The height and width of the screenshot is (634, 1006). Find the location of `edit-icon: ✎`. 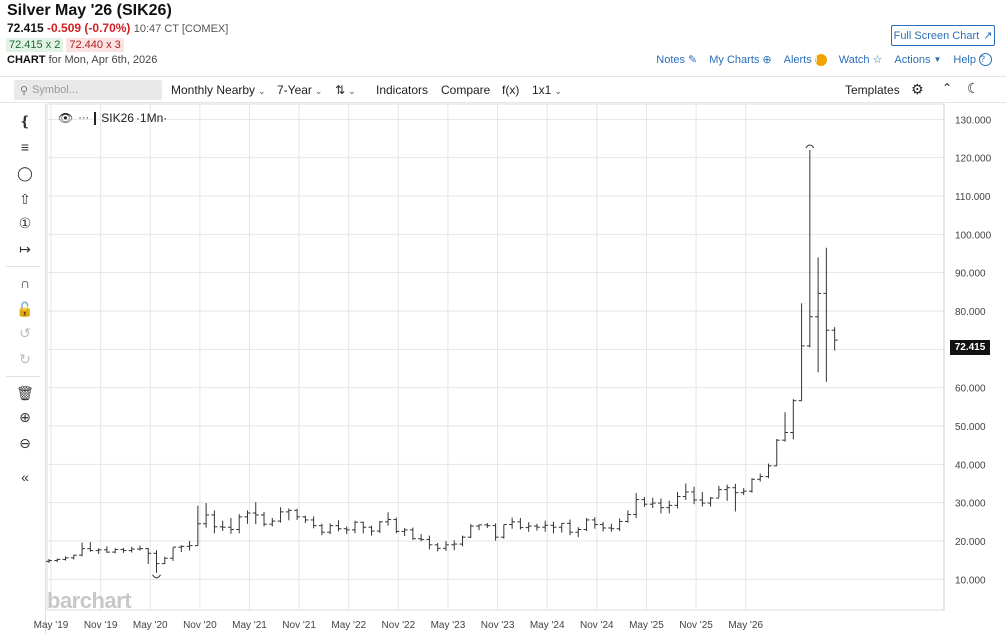

edit-icon: ✎ is located at coordinates (693, 60).